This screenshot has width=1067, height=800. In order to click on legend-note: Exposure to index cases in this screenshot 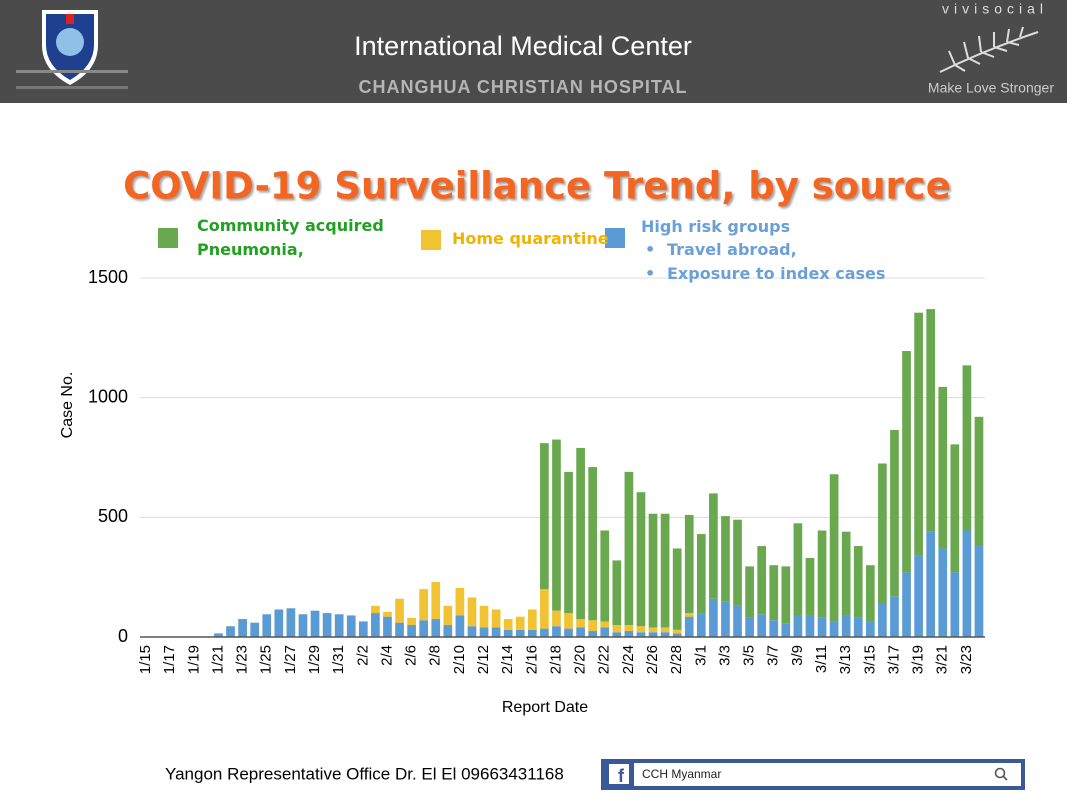, I will do `click(765, 273)`.